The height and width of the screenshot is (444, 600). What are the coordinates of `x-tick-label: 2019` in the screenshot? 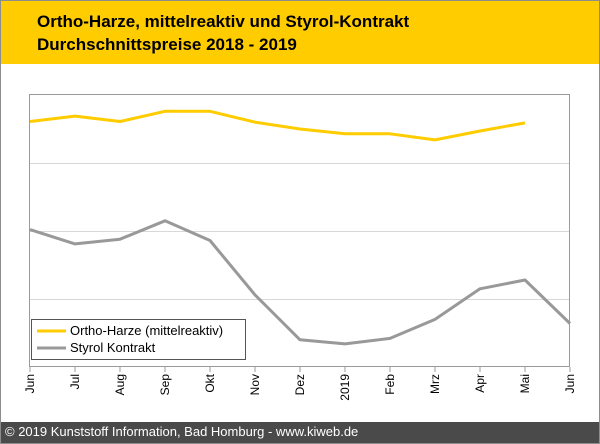 It's located at (345, 387).